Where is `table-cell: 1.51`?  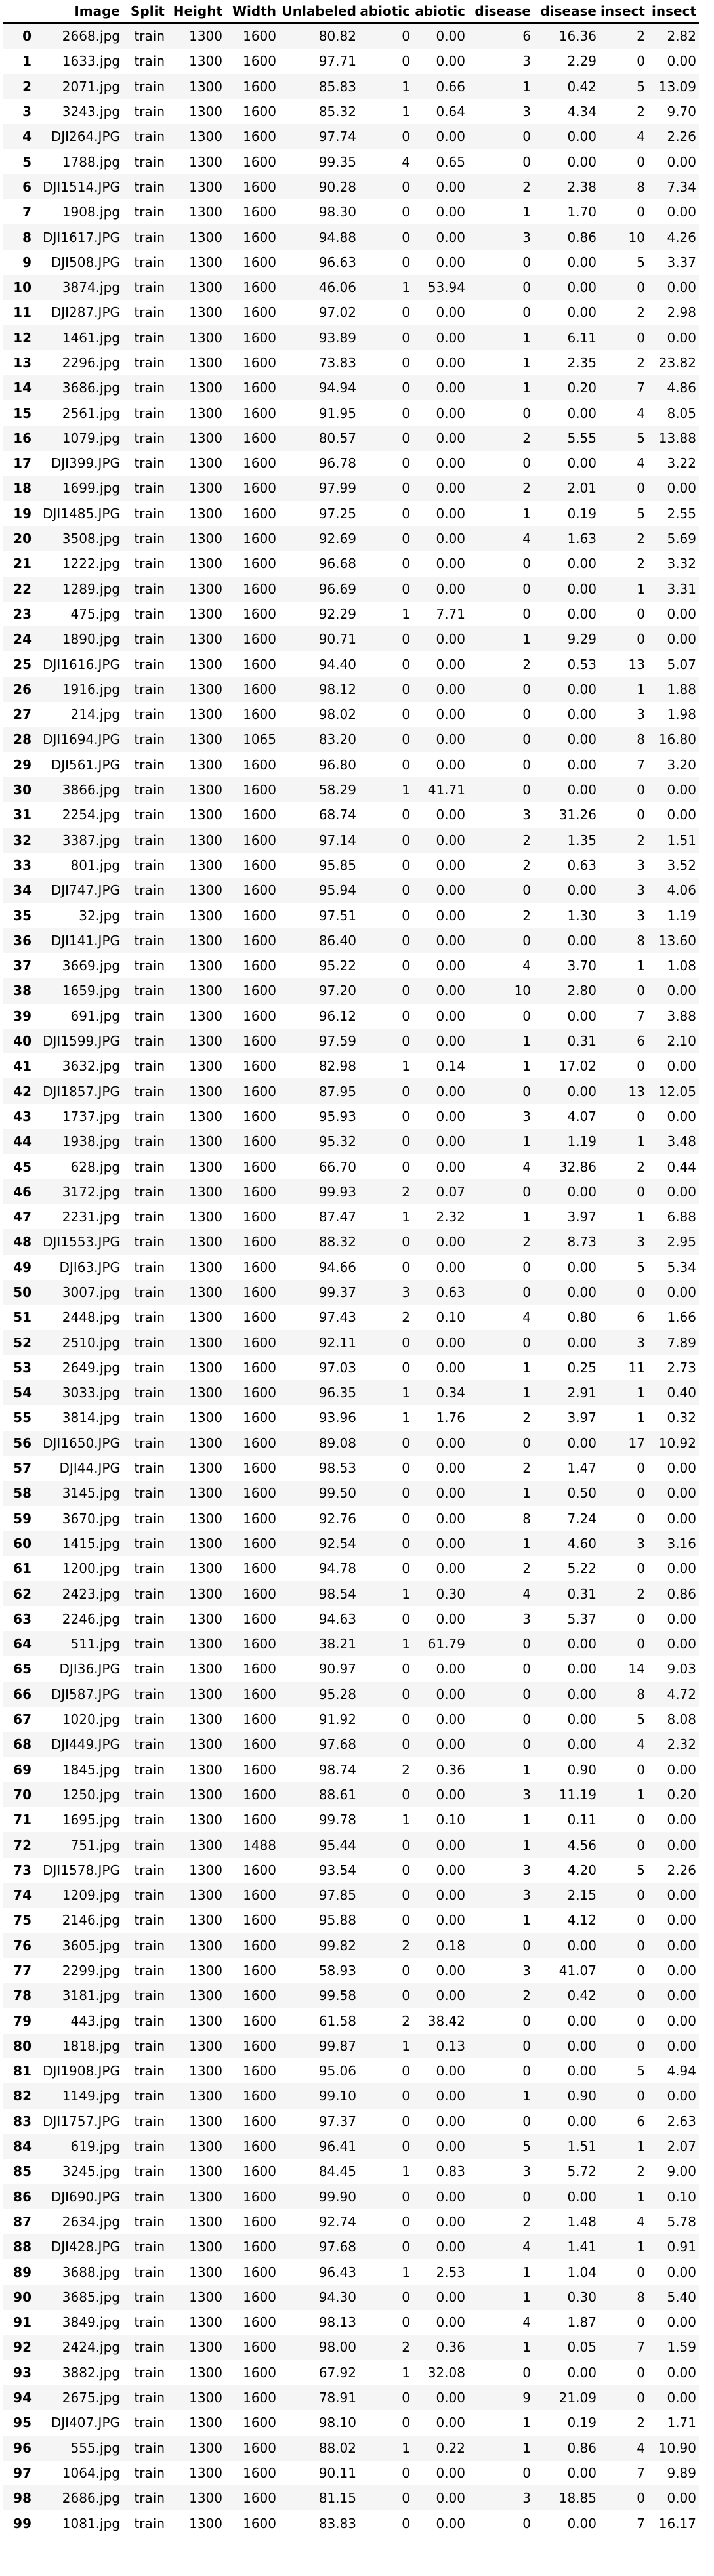 table-cell: 1.51 is located at coordinates (582, 2146).